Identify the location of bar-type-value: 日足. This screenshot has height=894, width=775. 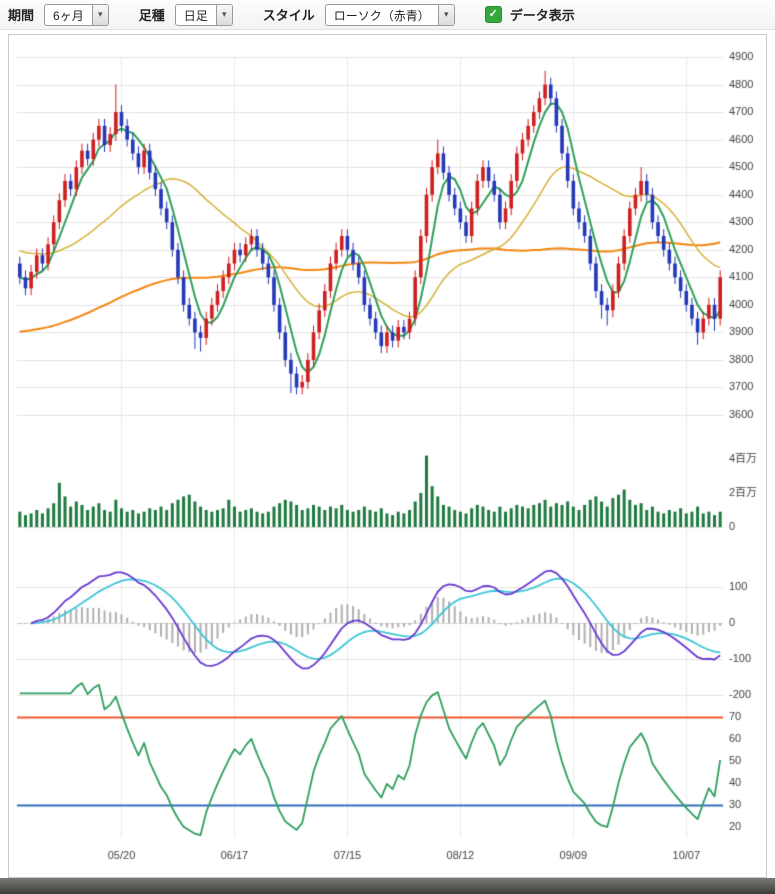
(195, 15).